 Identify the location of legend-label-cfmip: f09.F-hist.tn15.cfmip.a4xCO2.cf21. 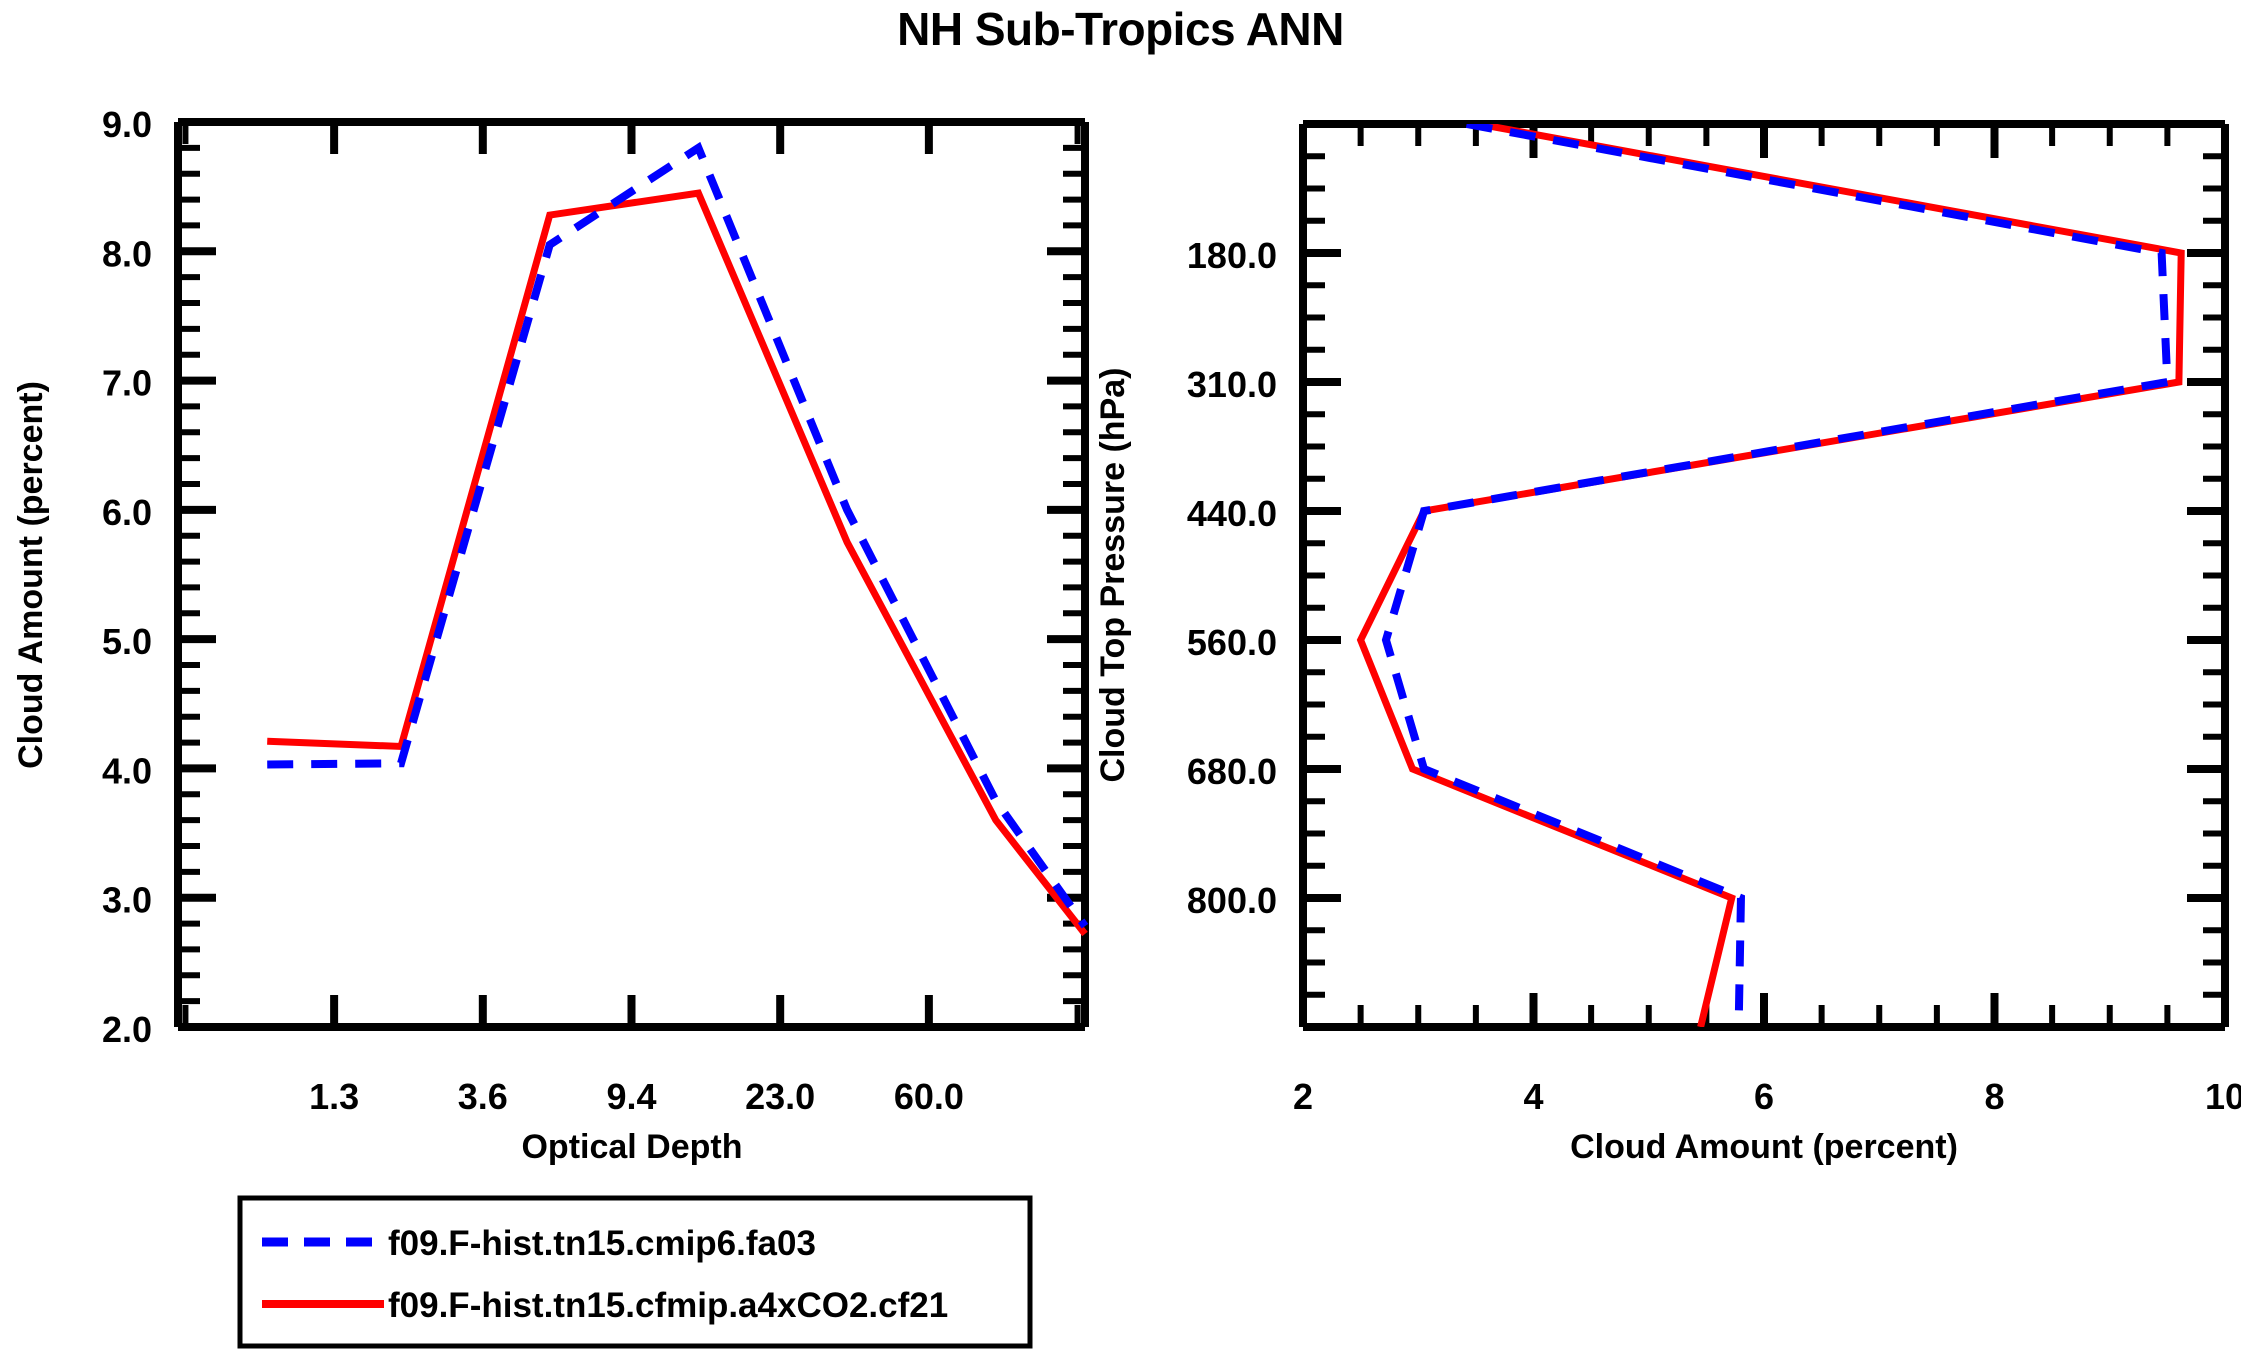
(668, 1305).